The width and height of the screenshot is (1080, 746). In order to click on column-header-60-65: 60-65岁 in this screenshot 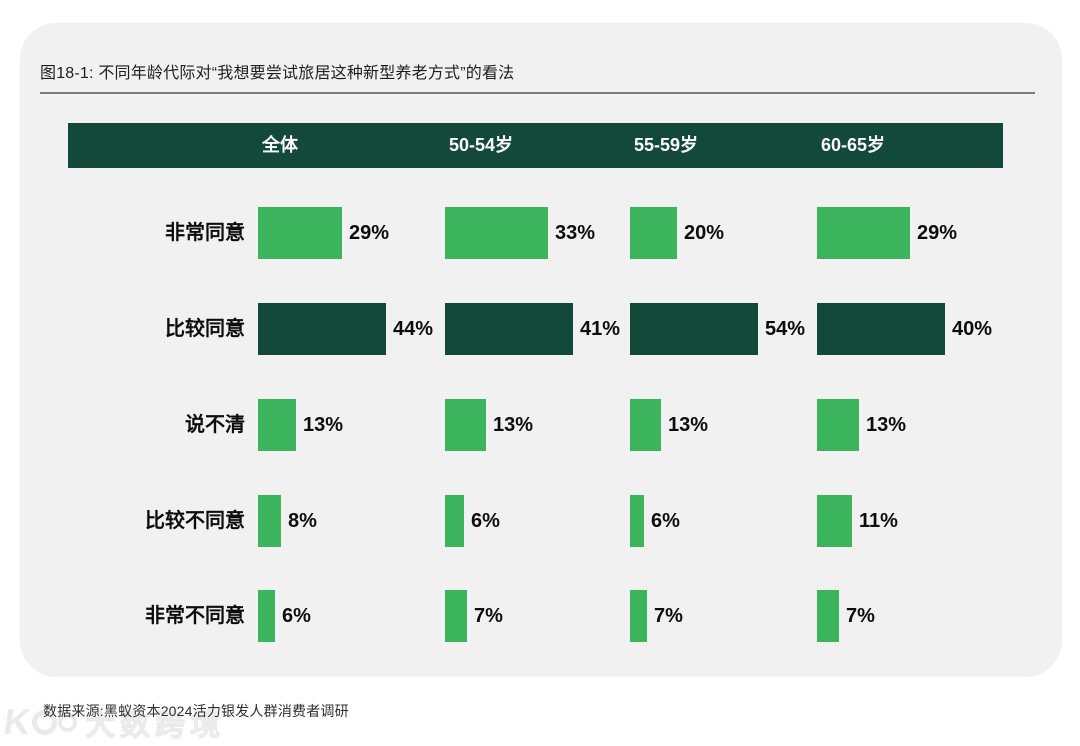, I will do `click(853, 145)`.